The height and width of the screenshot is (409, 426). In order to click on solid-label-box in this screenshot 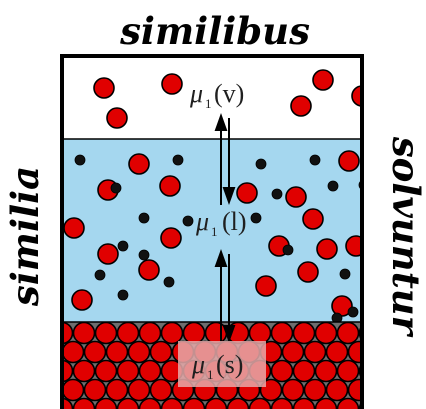, I will do `click(222, 364)`.